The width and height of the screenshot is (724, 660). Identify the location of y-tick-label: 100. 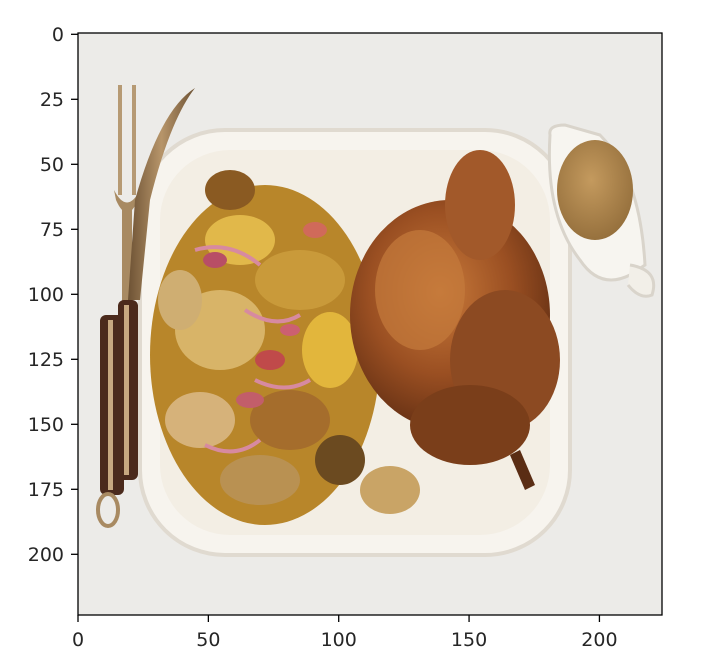
(46, 295).